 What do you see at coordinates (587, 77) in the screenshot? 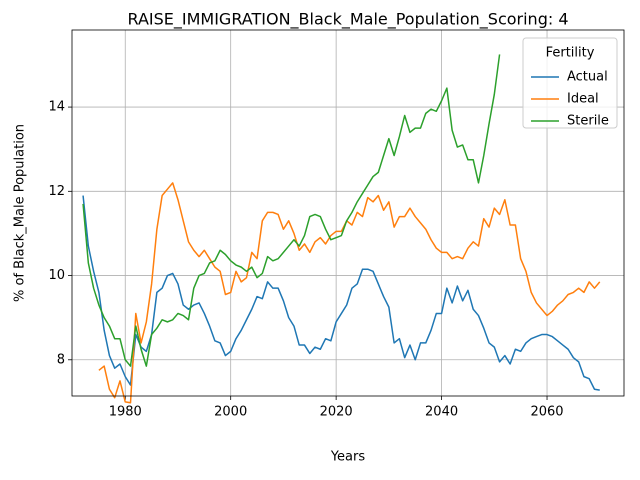
I see `legend-label: Actual` at bounding box center [587, 77].